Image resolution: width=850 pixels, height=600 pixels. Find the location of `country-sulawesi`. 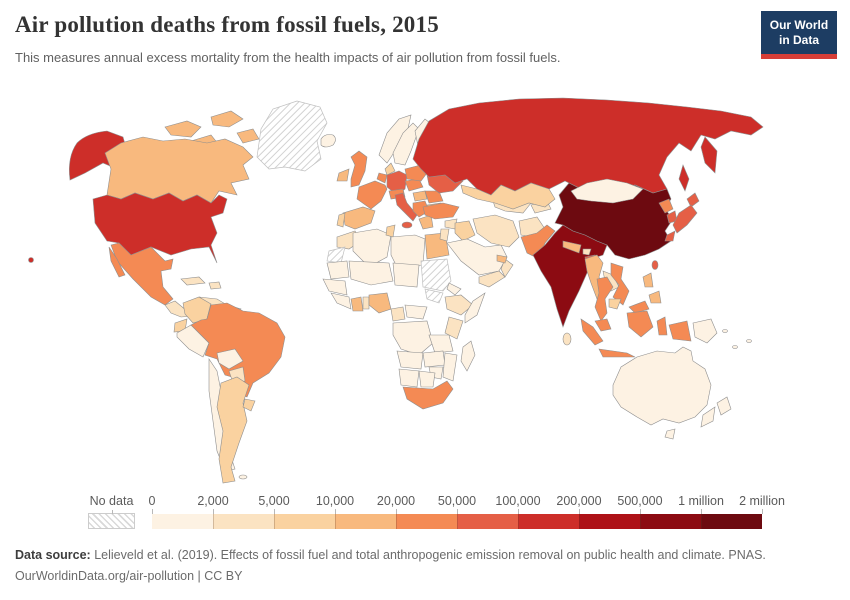

country-sulawesi is located at coordinates (662, 326).